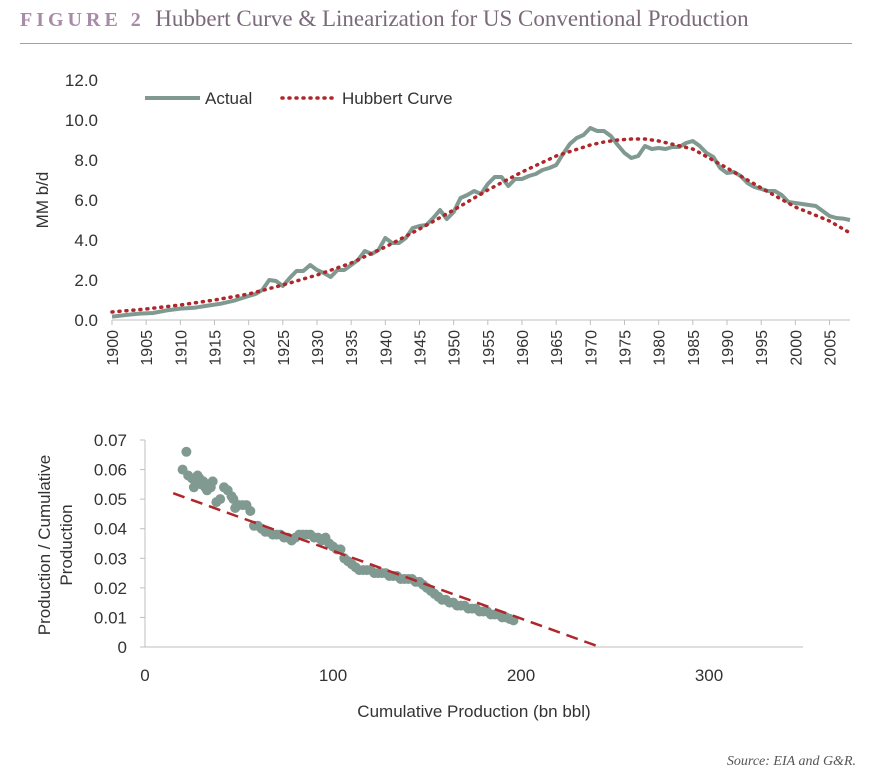  I want to click on x-tick-label: 1945, so click(421, 348).